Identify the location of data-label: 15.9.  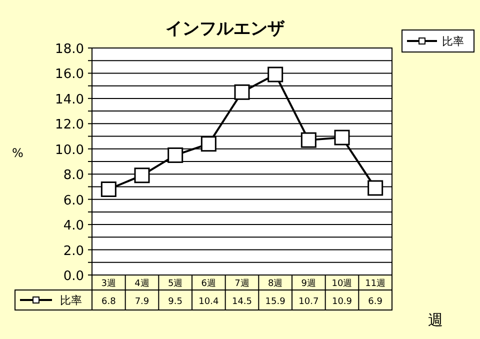
(275, 302).